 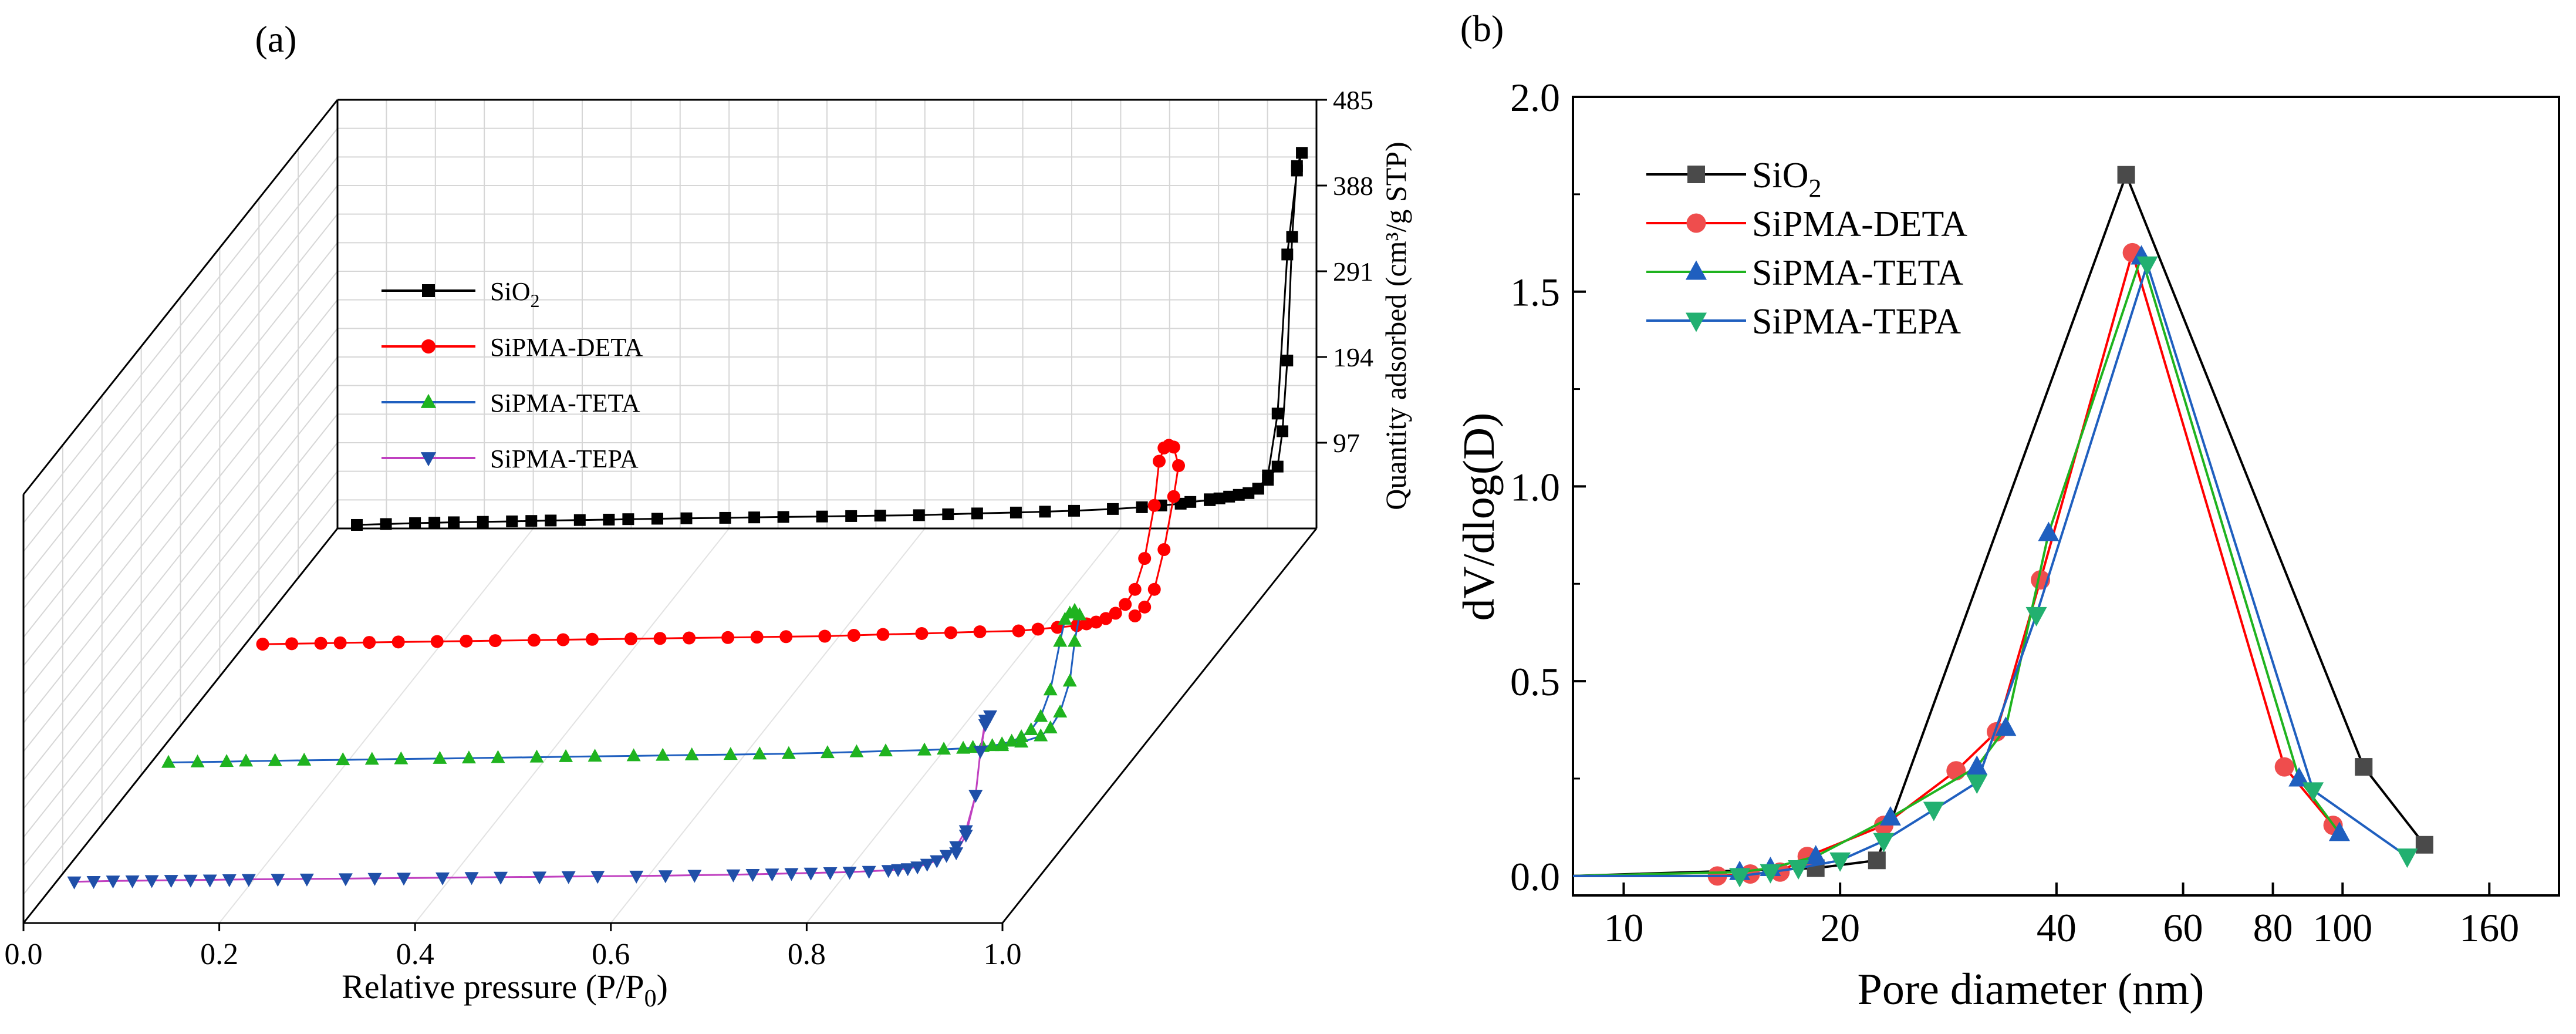 What do you see at coordinates (1840, 927) in the screenshot?
I see `x-tick-label: 20` at bounding box center [1840, 927].